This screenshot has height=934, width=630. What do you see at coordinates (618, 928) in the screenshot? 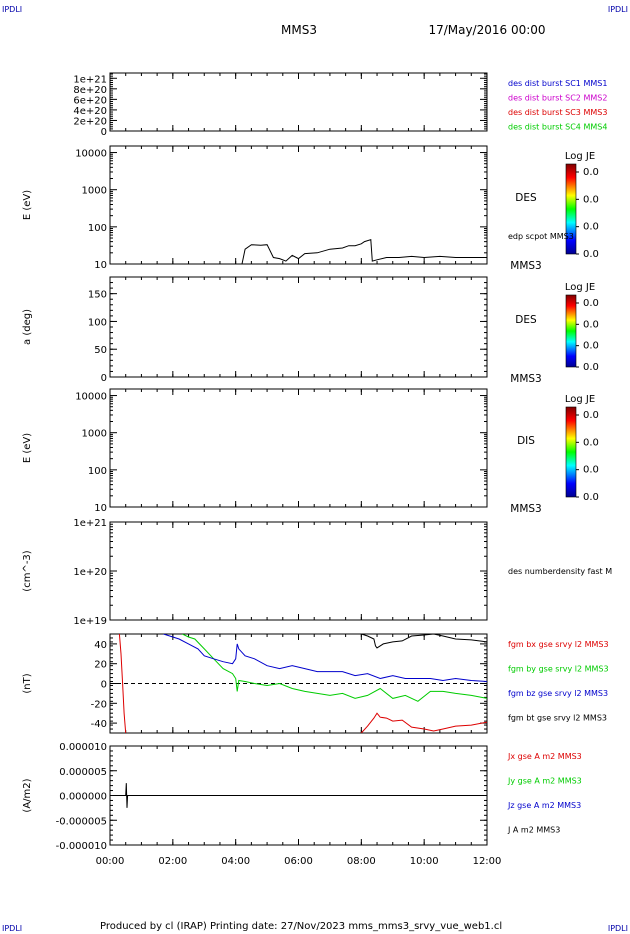
I see `corner-label-bottom-right: IPDLI` at bounding box center [618, 928].